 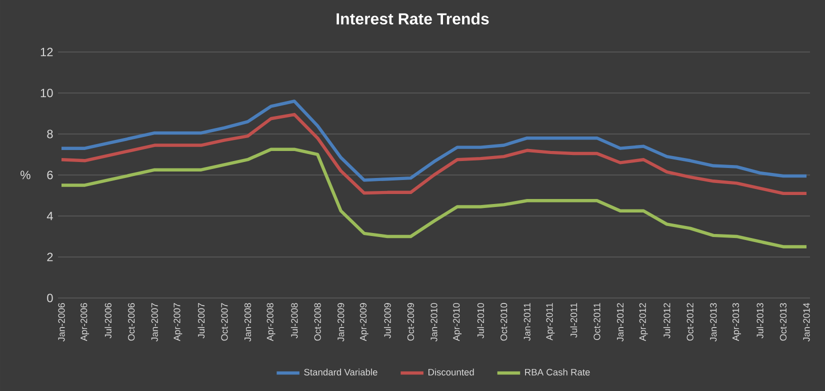 What do you see at coordinates (736, 322) in the screenshot?
I see `x-tick-label: Apr-2013` at bounding box center [736, 322].